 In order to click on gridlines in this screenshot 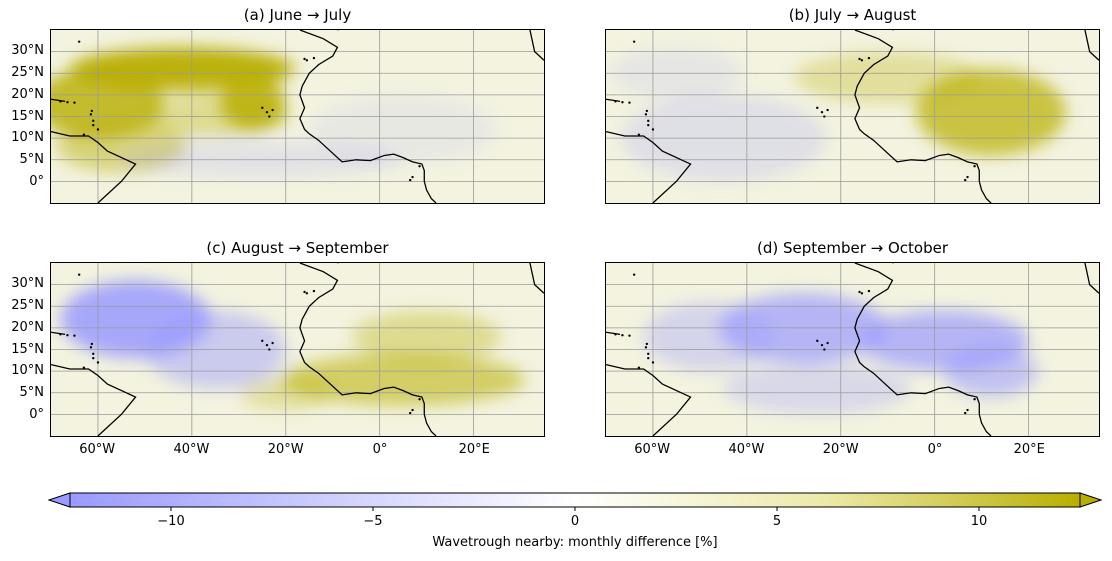, I will do `click(852, 349)`.